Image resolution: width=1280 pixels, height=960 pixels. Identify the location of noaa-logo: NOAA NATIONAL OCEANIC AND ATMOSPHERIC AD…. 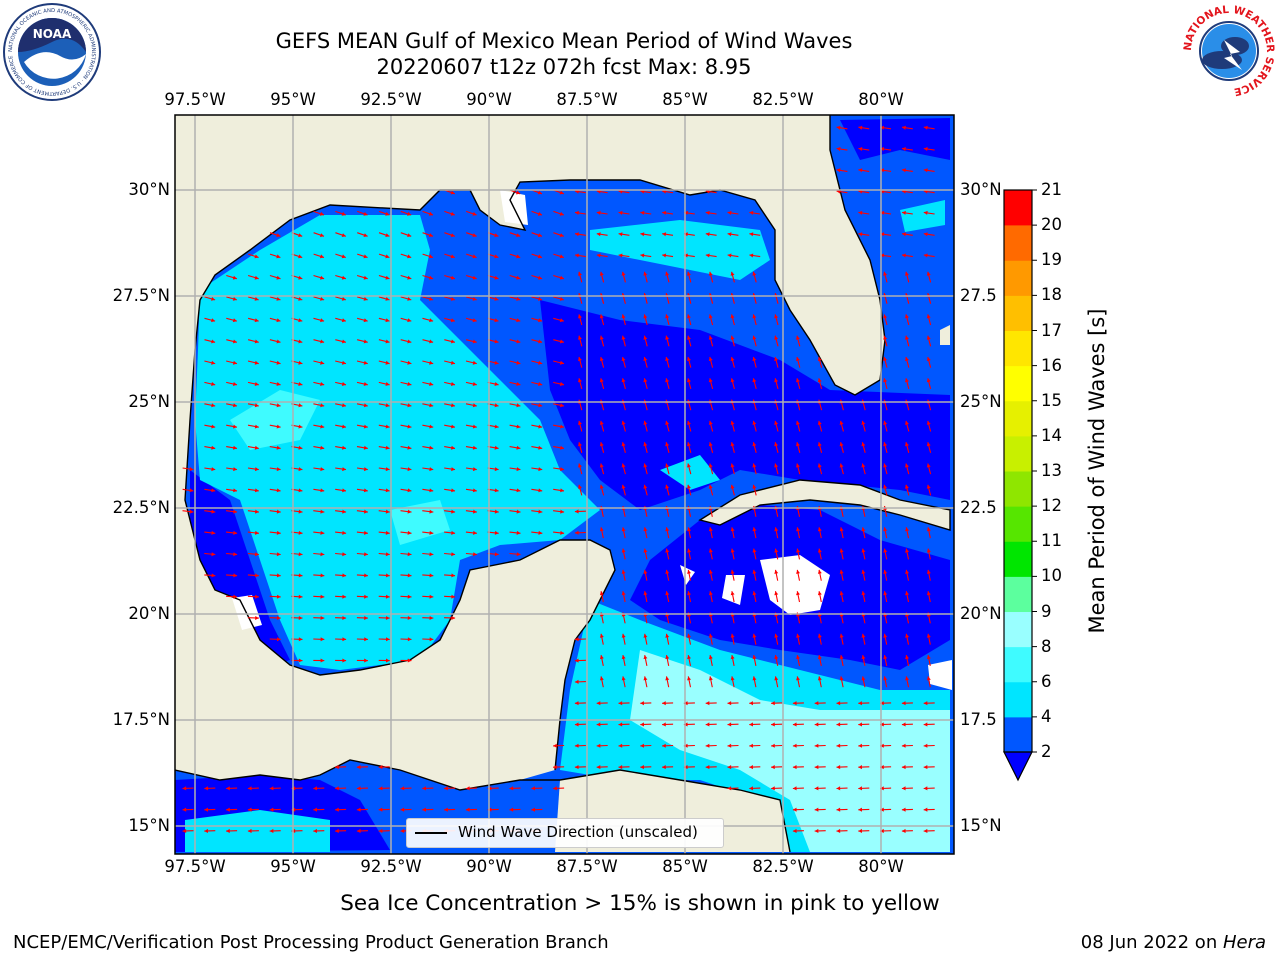
(52, 52).